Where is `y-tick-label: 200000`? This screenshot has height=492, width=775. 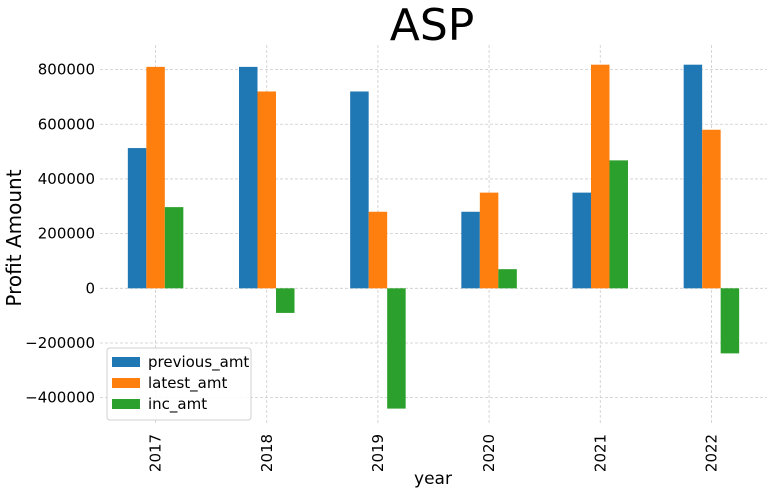 y-tick-label: 200000 is located at coordinates (66, 234).